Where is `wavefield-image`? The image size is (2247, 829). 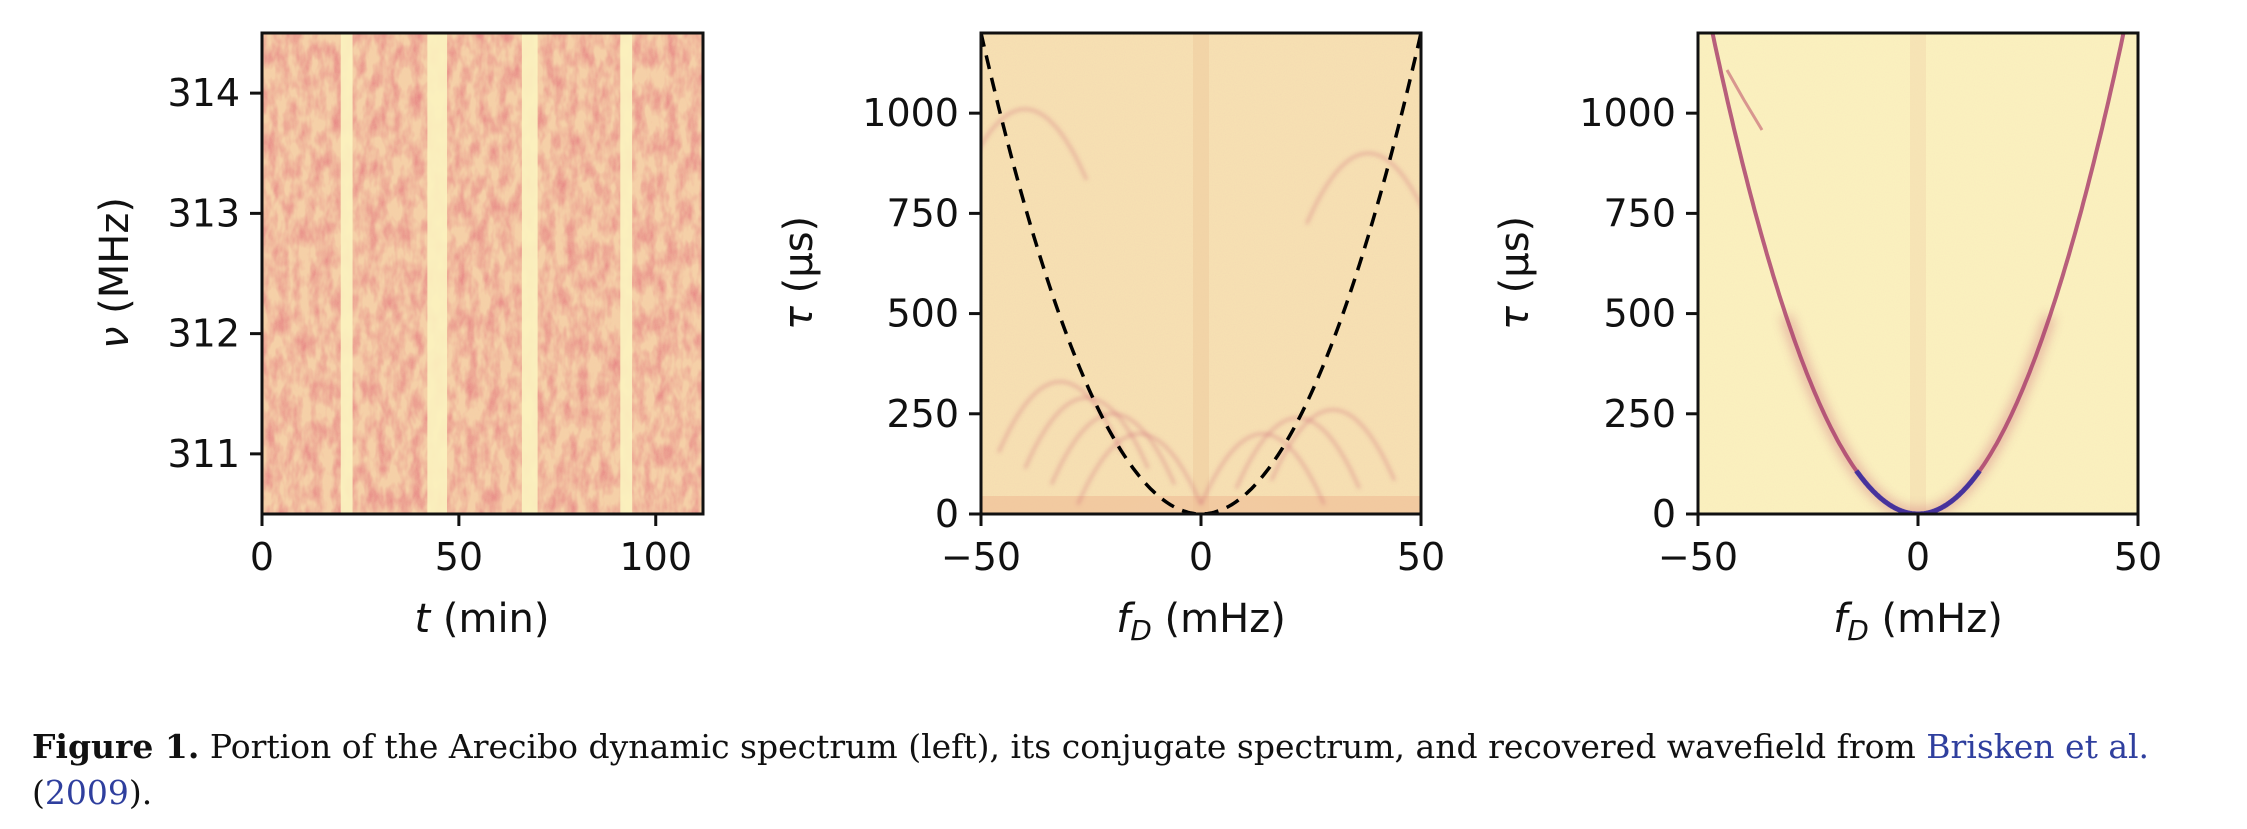 wavefield-image is located at coordinates (1918, 273).